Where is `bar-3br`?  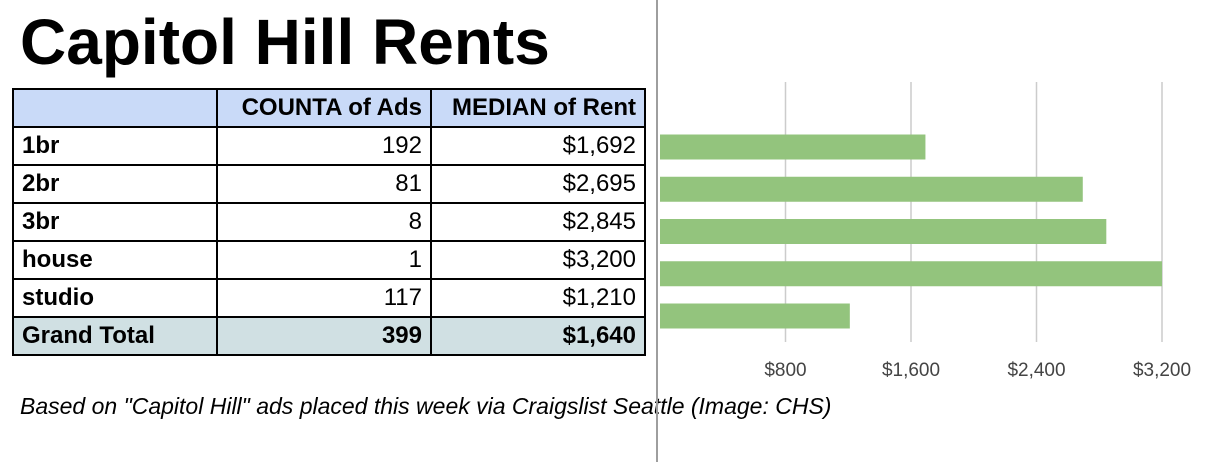
bar-3br is located at coordinates (883, 231).